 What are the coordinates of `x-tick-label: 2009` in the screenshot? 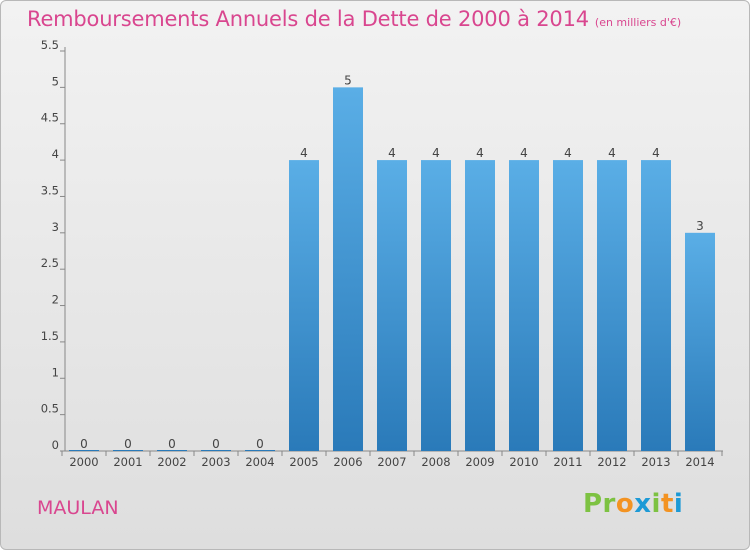 It's located at (479, 462).